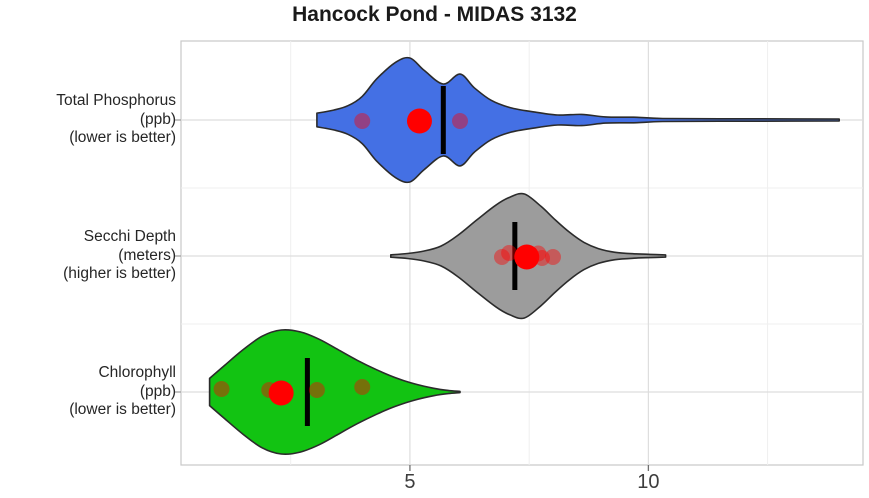 Image resolution: width=869 pixels, height=498 pixels. I want to click on category-label-line: Secchi Depth, so click(129, 236).